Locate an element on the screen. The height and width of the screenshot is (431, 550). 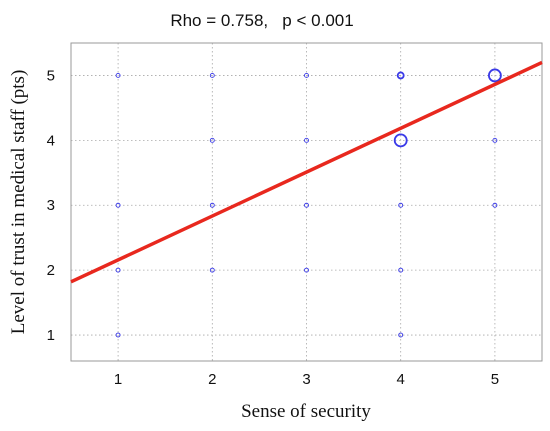
y-tick-label: 4 is located at coordinates (51, 140).